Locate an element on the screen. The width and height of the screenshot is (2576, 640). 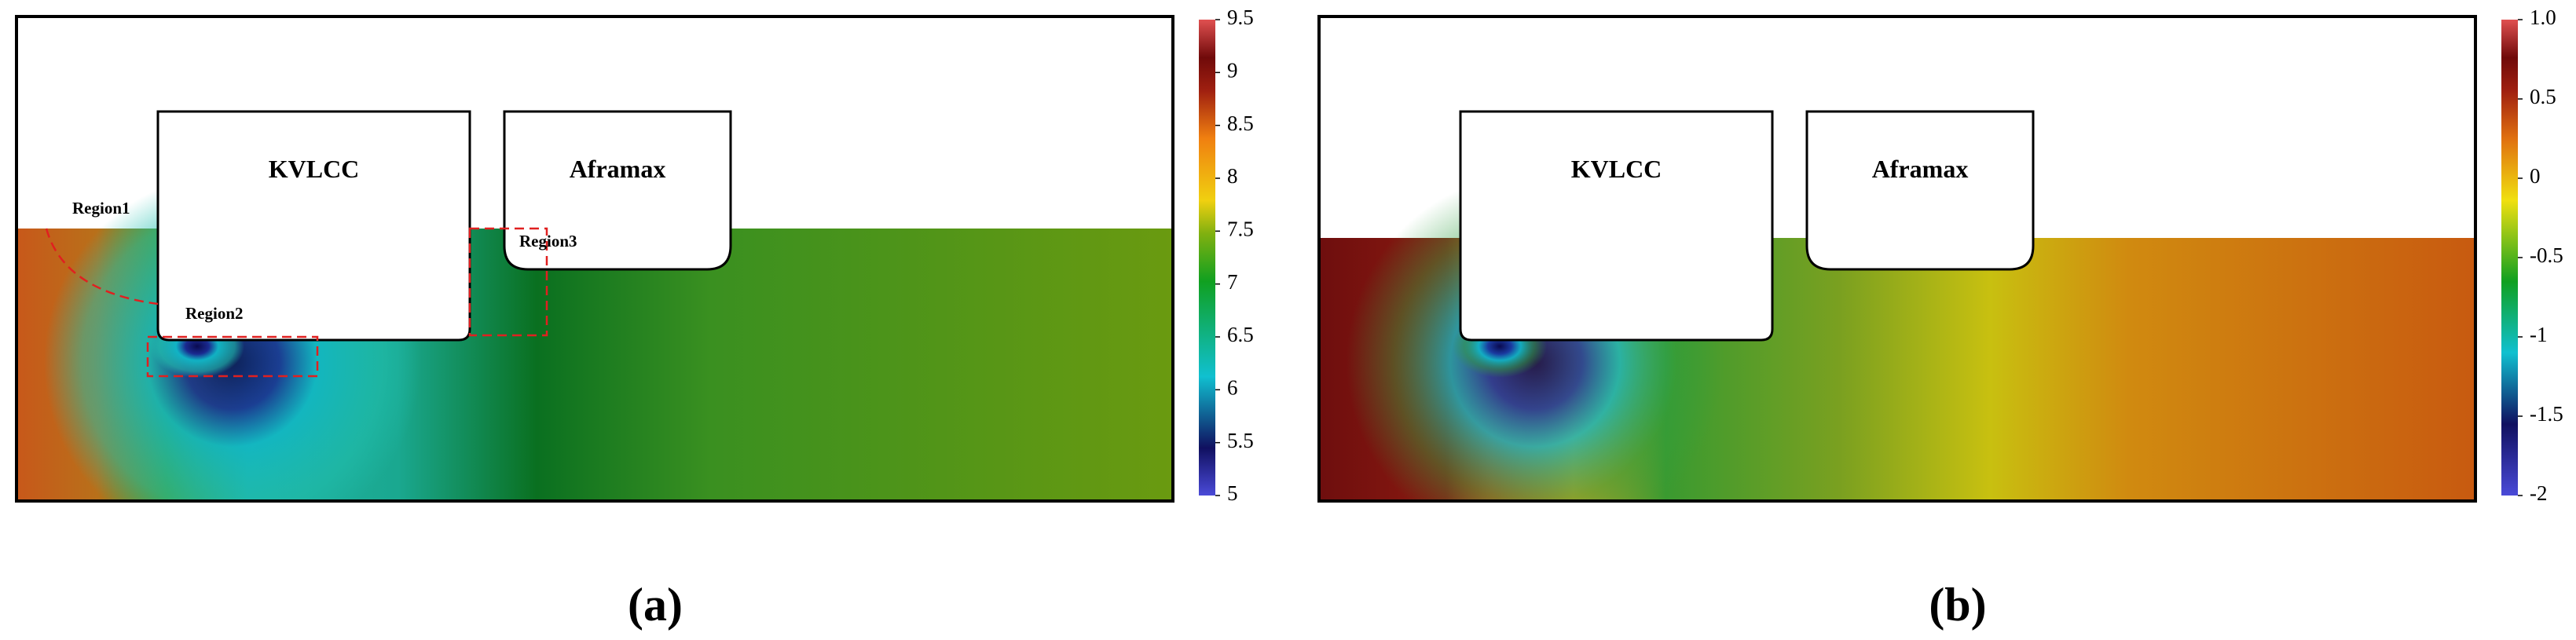
colorbar-tick-label: 1.0 is located at coordinates (2543, 17).